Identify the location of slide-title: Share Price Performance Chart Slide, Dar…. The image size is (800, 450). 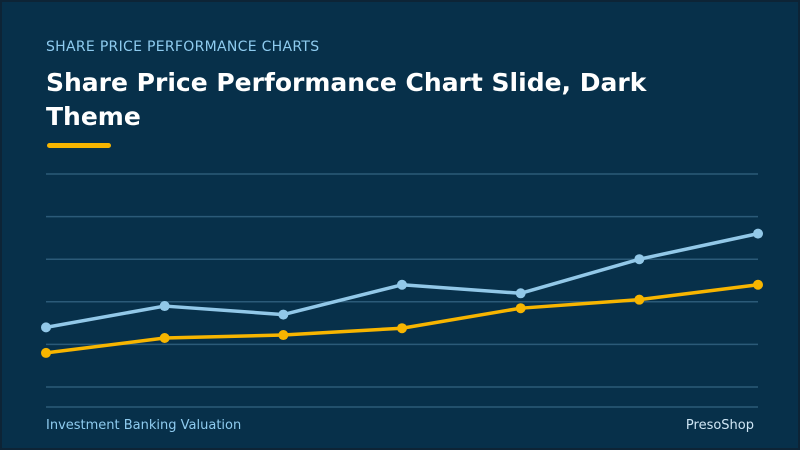
(346, 99).